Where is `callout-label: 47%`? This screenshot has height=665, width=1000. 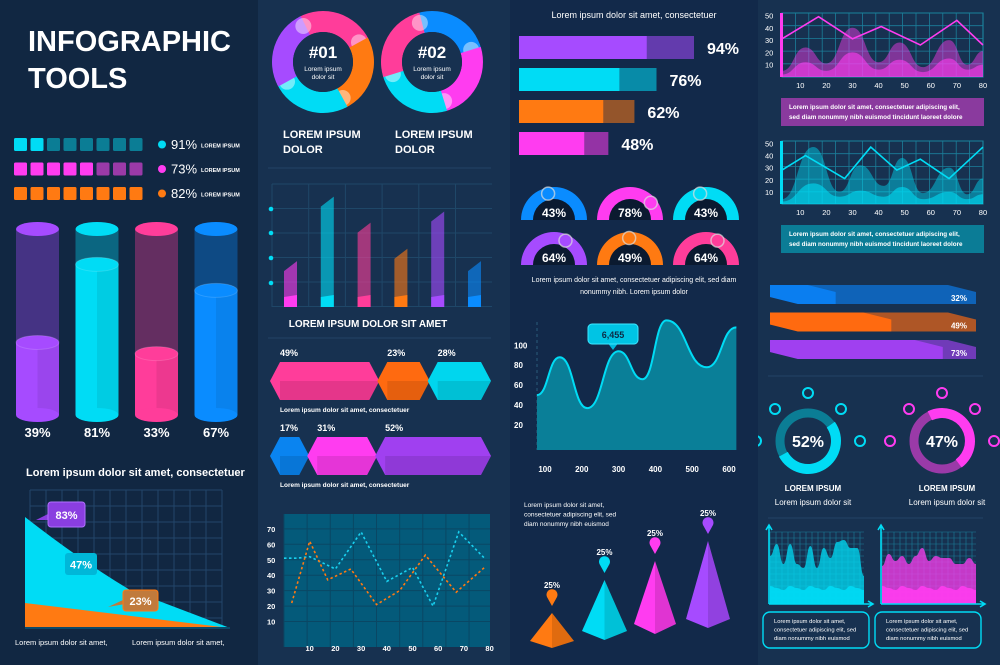
callout-label: 47% is located at coordinates (81, 566).